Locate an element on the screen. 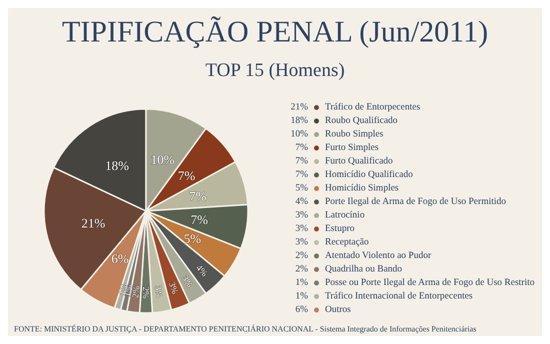 The width and height of the screenshot is (550, 344). data-label: 5% is located at coordinates (193, 238).